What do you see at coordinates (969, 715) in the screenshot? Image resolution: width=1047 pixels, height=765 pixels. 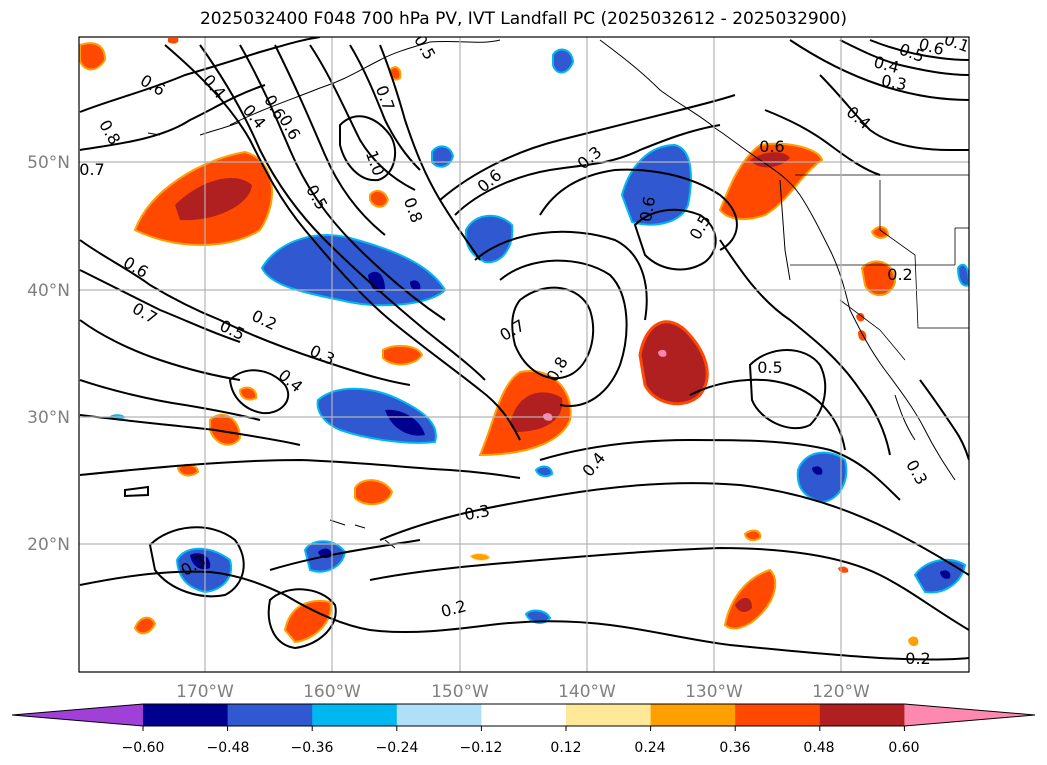 I see `colorbar-extend-max` at bounding box center [969, 715].